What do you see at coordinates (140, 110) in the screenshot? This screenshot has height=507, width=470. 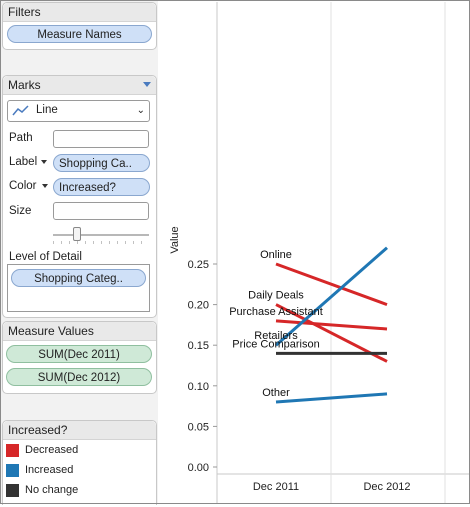 I see `chevron-down-icon: ⌄` at bounding box center [140, 110].